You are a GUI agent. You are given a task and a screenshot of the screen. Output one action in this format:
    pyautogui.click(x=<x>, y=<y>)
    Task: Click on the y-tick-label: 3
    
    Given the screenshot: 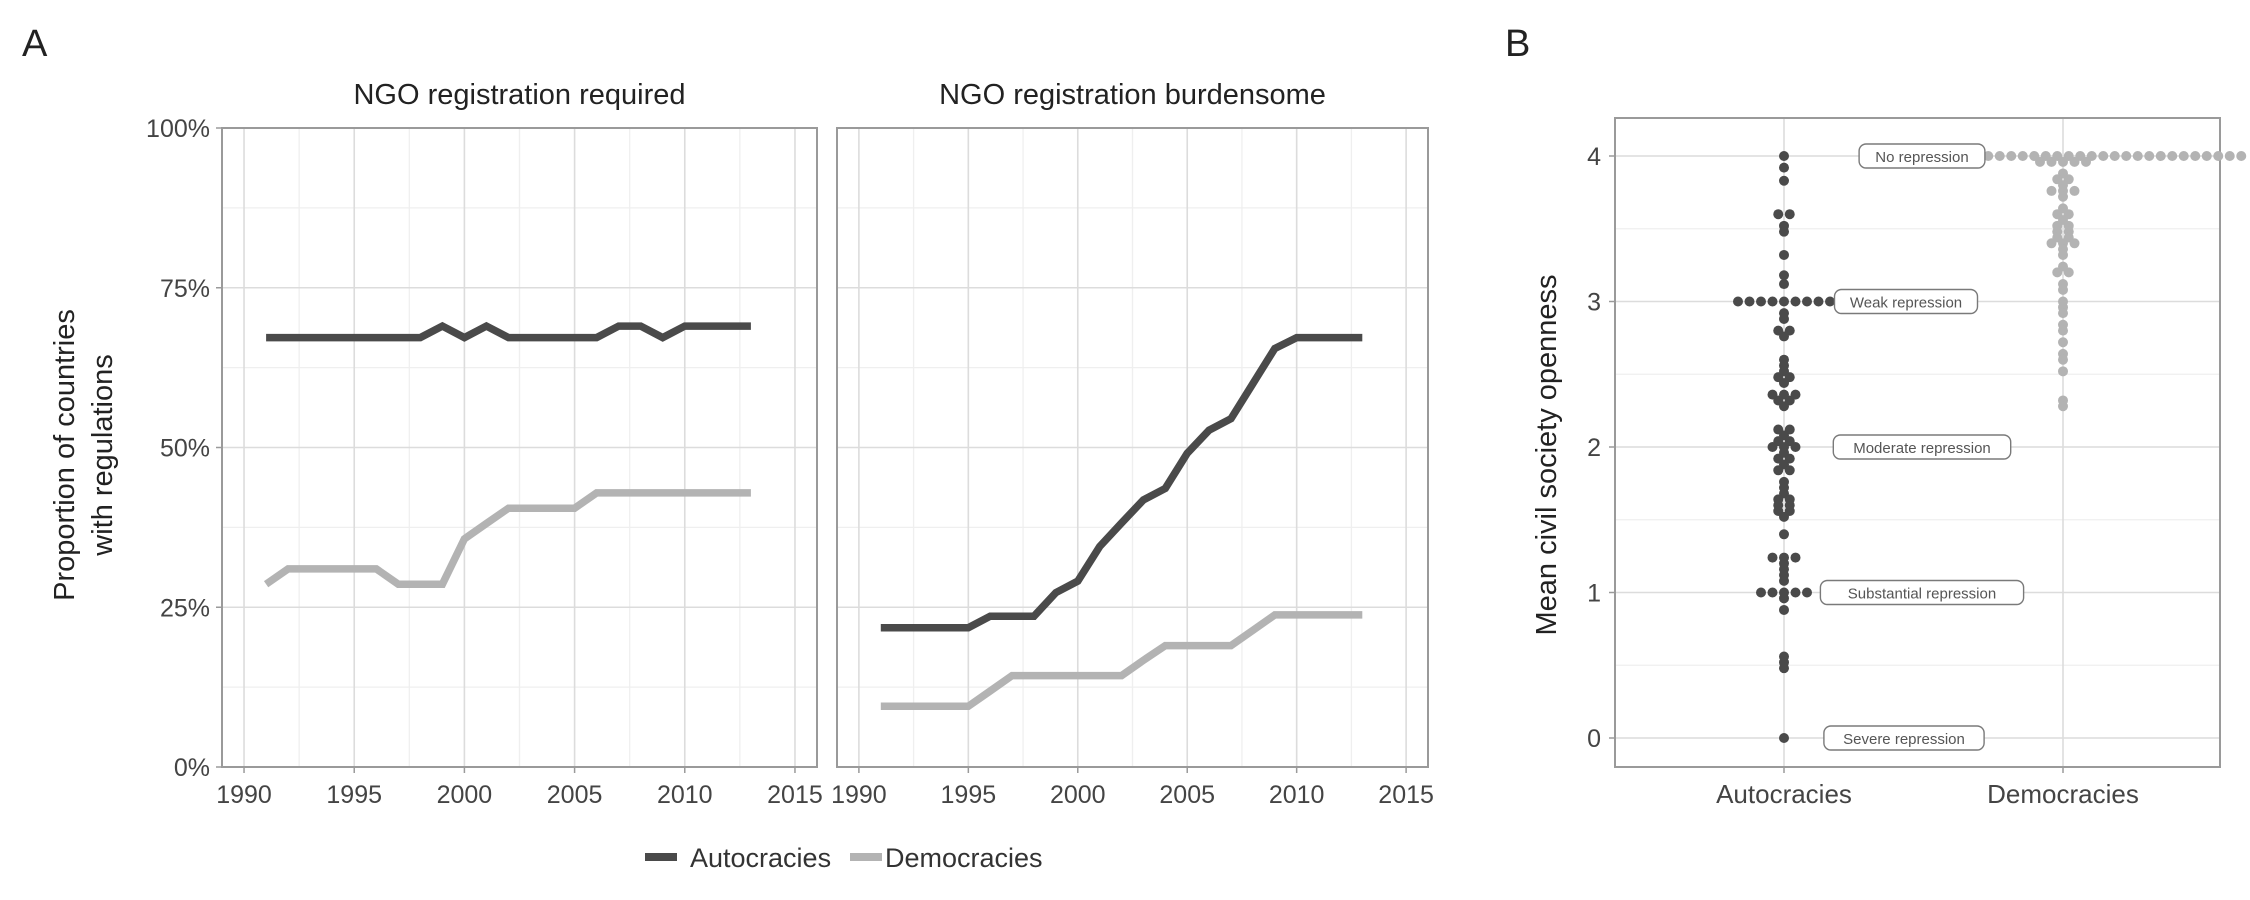 What is the action you would take?
    pyautogui.click(x=1594, y=303)
    